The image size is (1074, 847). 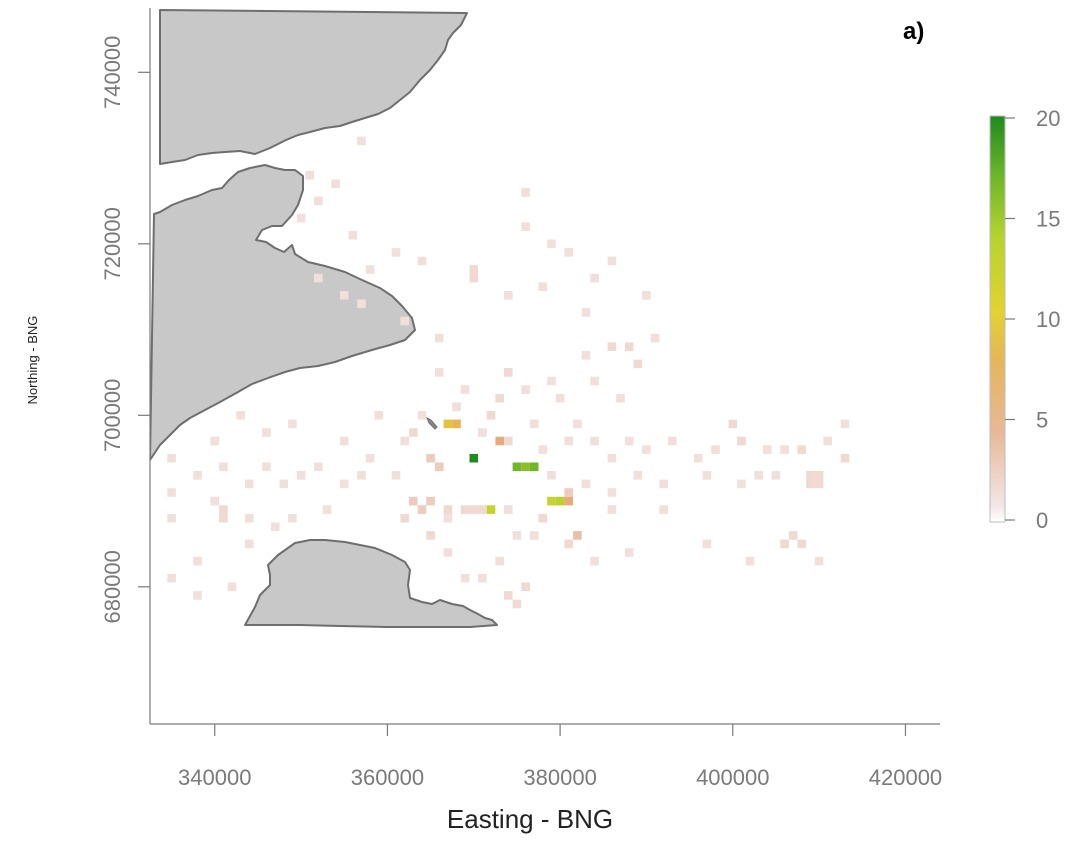 What do you see at coordinates (432, 423) in the screenshot?
I see `rock-fragment` at bounding box center [432, 423].